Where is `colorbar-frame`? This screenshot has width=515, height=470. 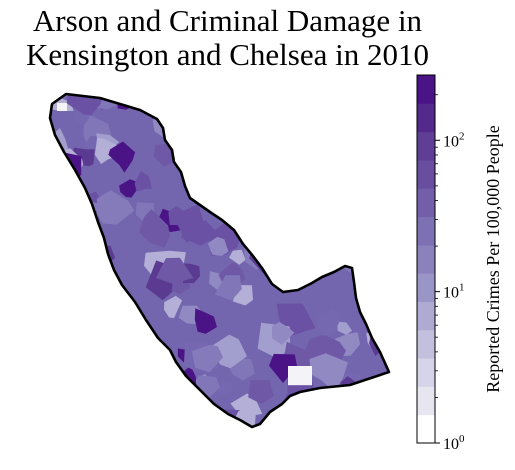
colorbar-frame is located at coordinates (426, 259).